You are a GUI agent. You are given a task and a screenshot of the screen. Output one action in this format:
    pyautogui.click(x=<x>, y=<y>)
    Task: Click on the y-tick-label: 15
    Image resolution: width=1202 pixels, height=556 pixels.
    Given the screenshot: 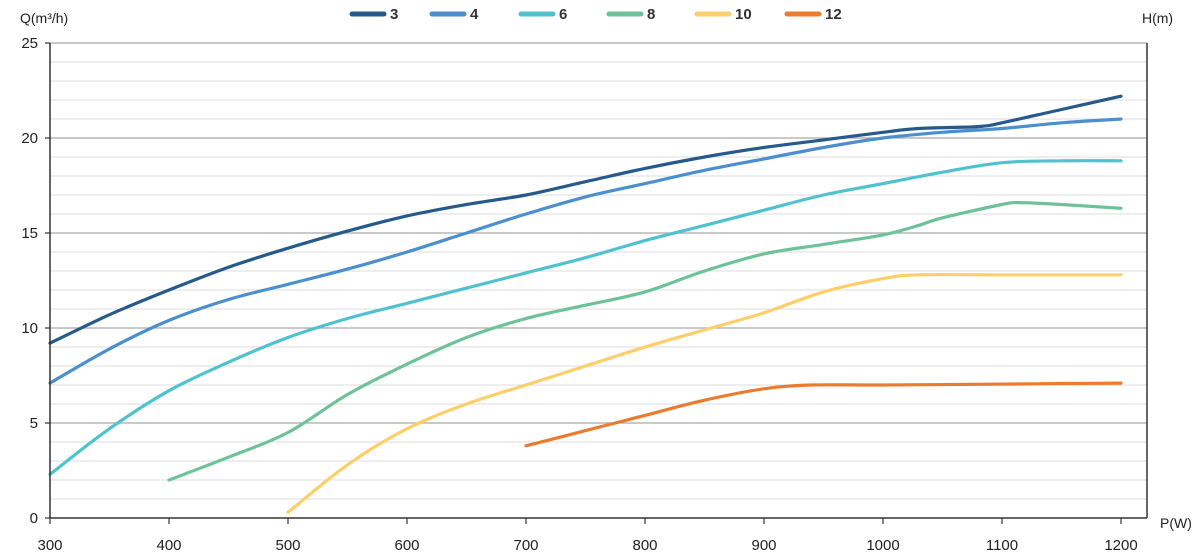 What is the action you would take?
    pyautogui.click(x=29, y=233)
    